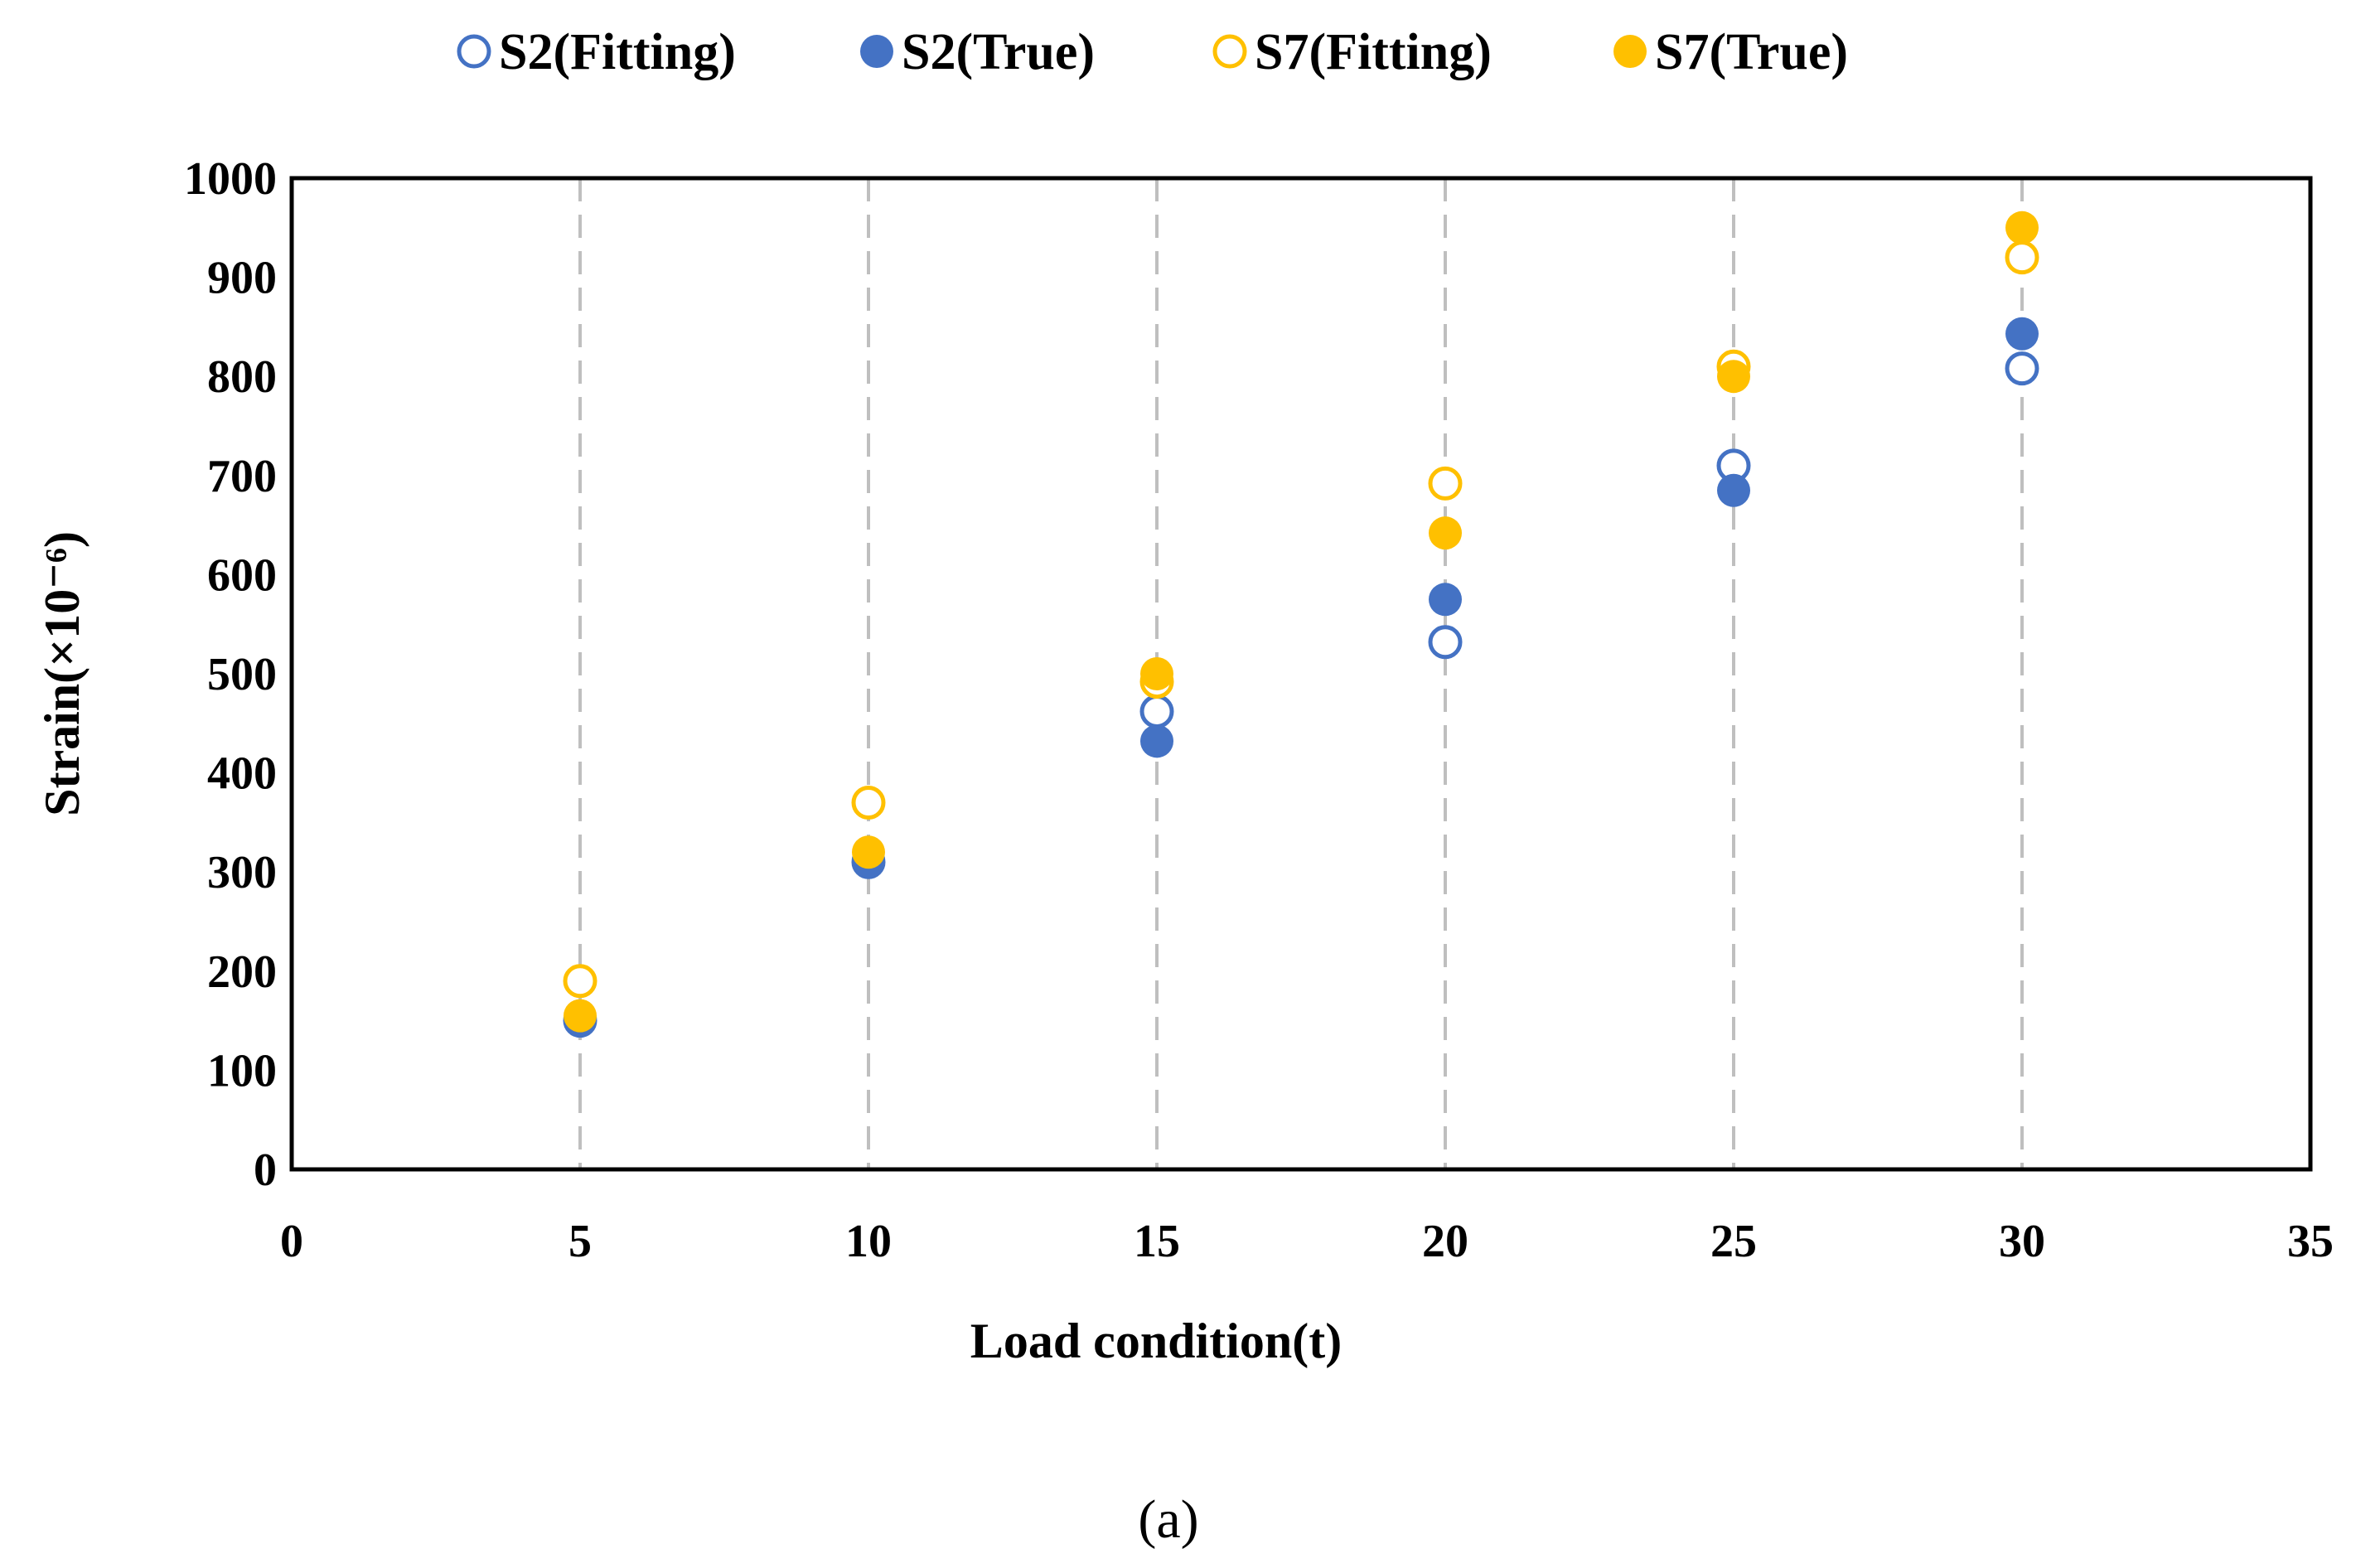 Image resolution: width=2356 pixels, height=1568 pixels. What do you see at coordinates (2310, 1241) in the screenshot?
I see `x-tick-label-35: 35` at bounding box center [2310, 1241].